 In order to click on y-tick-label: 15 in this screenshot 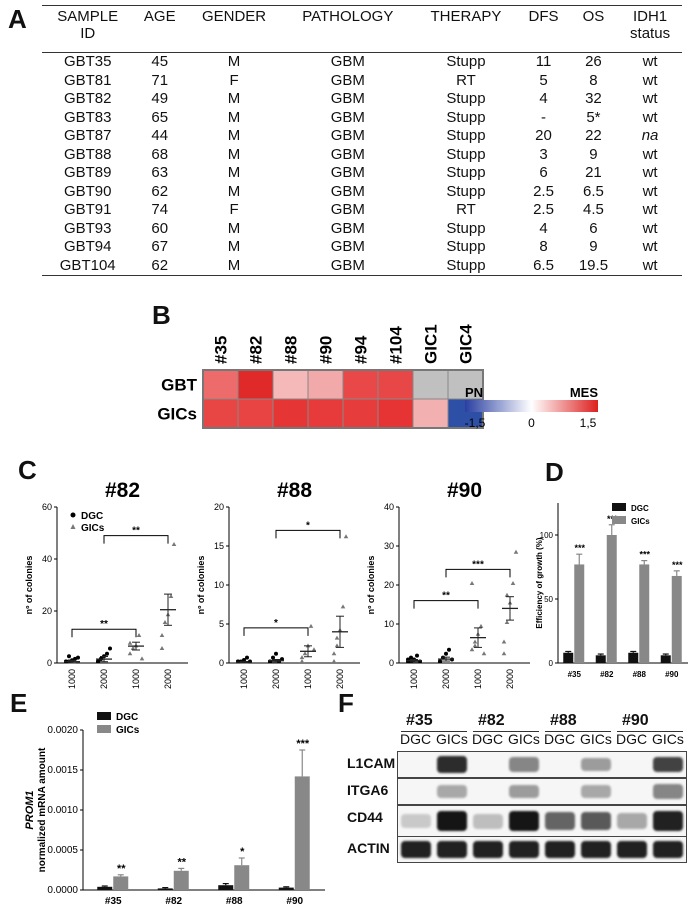, I will do `click(219, 546)`.